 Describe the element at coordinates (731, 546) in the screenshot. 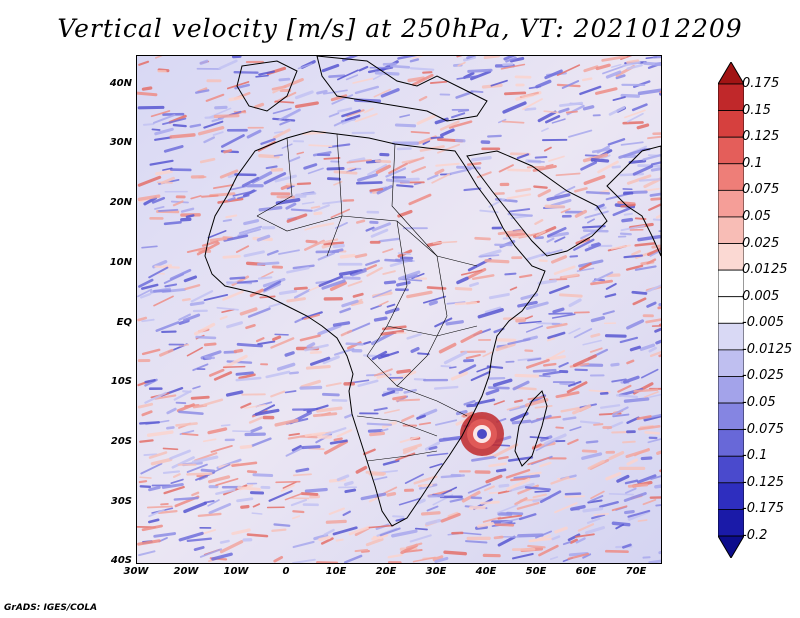

I see `colorbar-bottom-arrow` at that location.